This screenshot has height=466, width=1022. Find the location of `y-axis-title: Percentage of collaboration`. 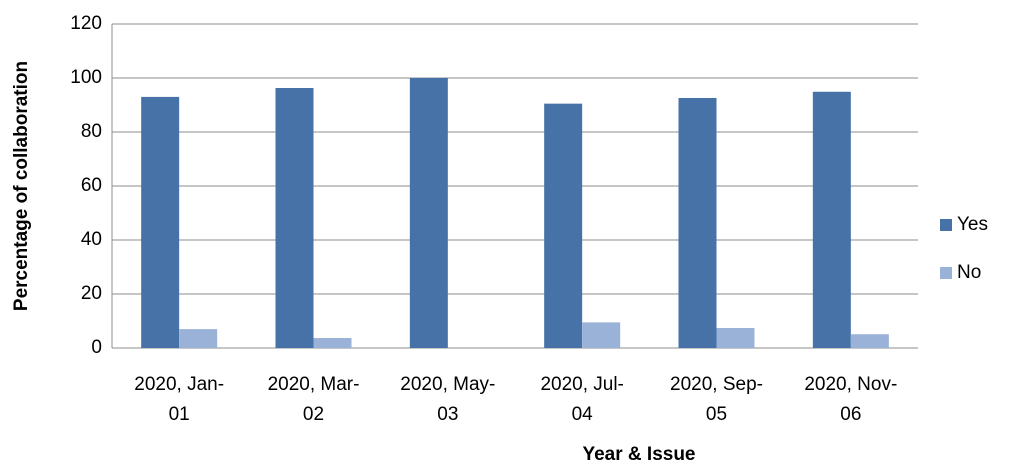

y-axis-title: Percentage of collaboration is located at coordinates (21, 186).